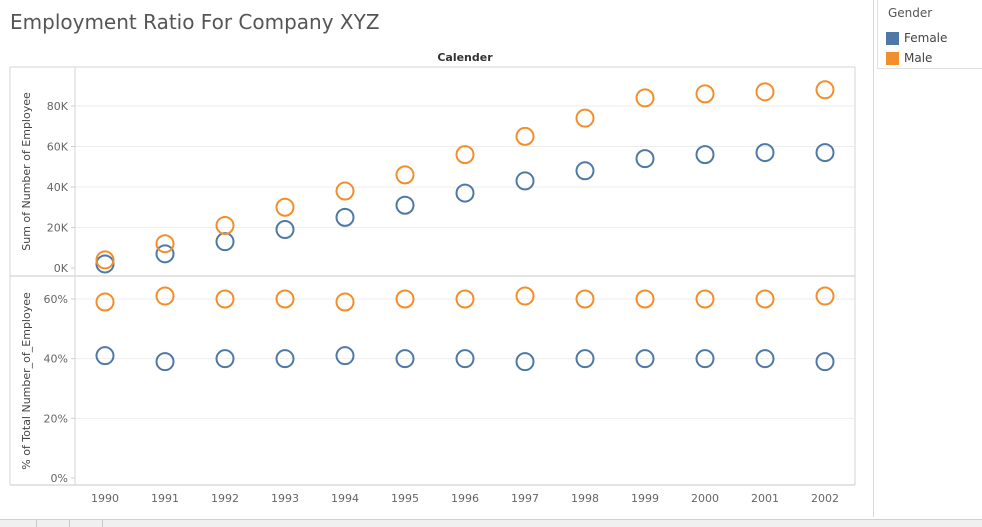 Image resolution: width=982 pixels, height=527 pixels. Describe the element at coordinates (585, 498) in the screenshot. I see `x-tick-label: 1998` at that location.